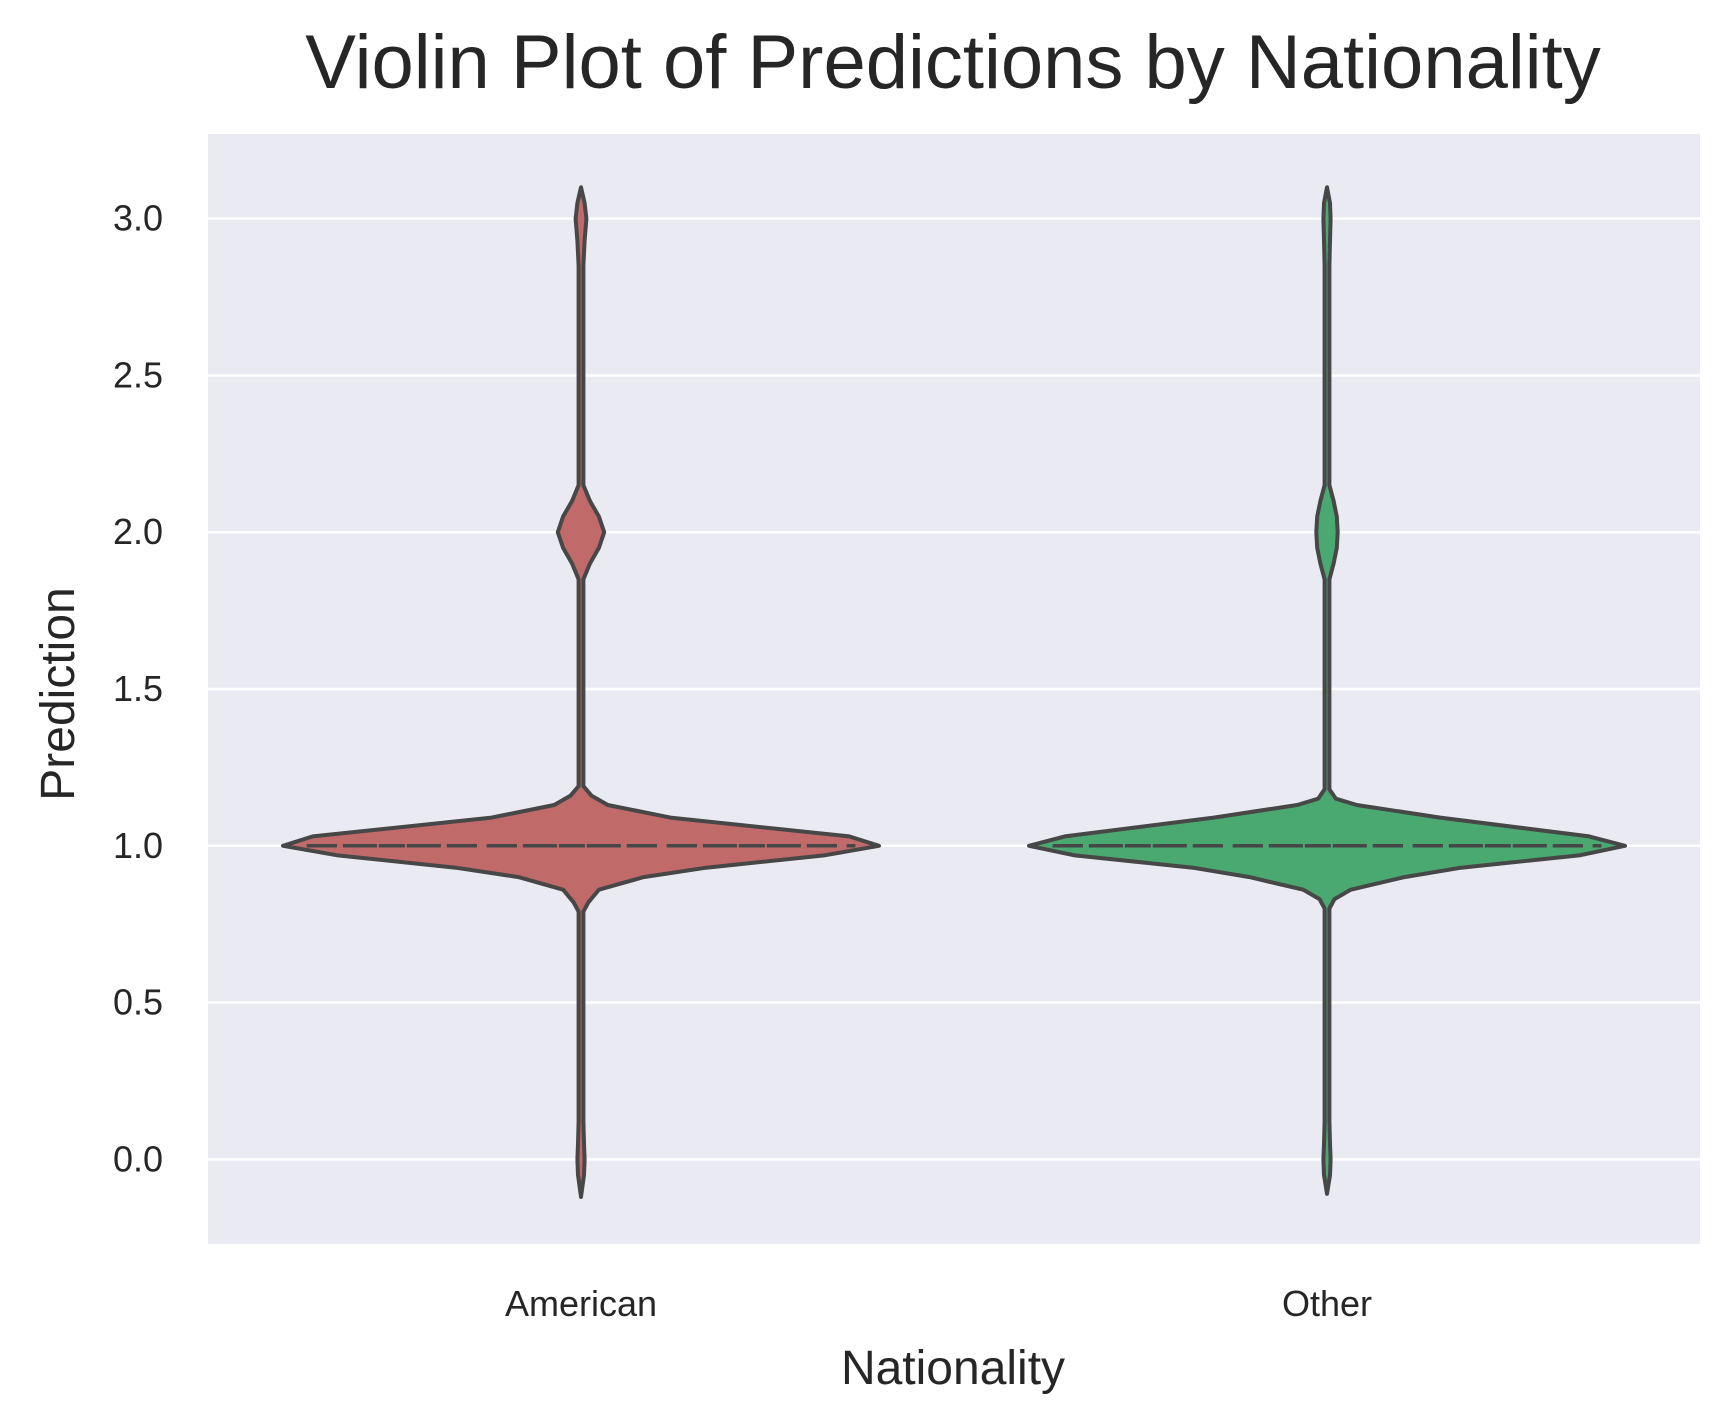 The width and height of the screenshot is (1722, 1422). Describe the element at coordinates (938, 1303) in the screenshot. I see `x-tick-labels: American Other` at that location.